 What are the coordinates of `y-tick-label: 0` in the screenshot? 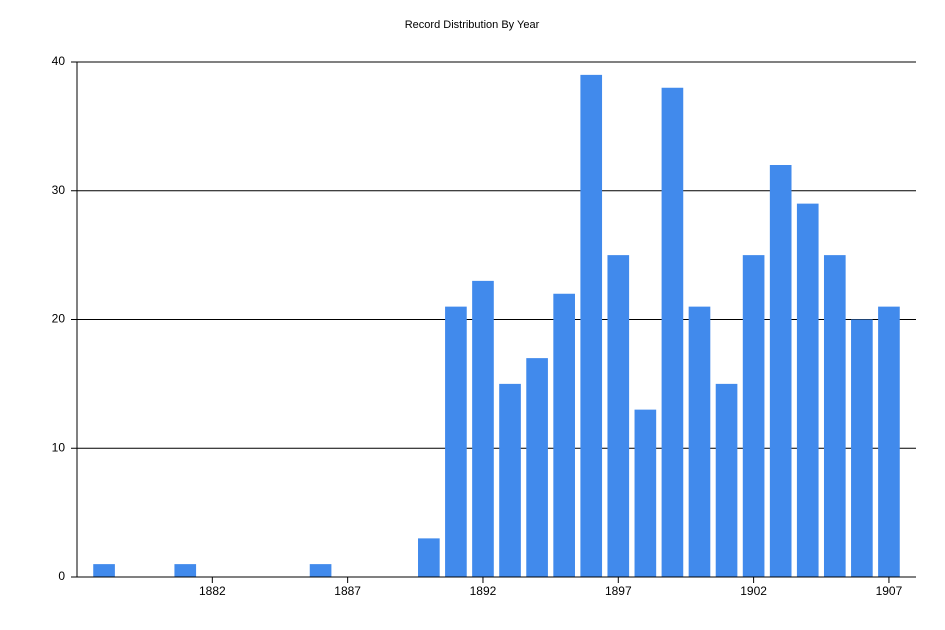 It's located at (61, 576).